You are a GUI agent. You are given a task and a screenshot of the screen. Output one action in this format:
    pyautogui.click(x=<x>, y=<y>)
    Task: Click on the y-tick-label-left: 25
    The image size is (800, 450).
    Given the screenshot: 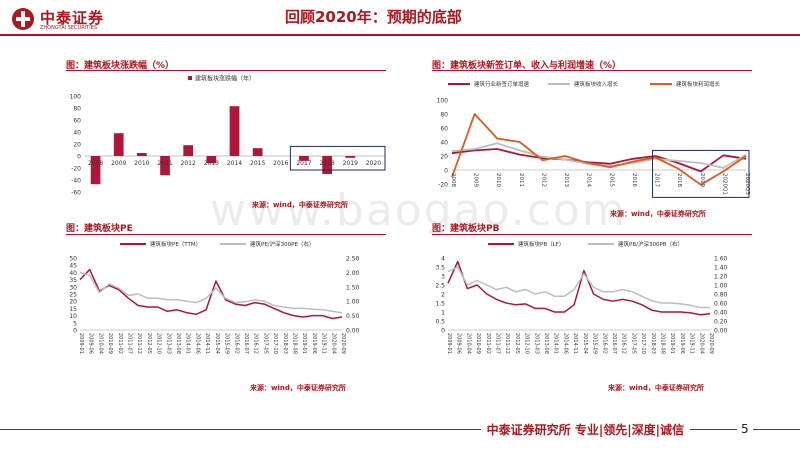 What is the action you would take?
    pyautogui.click(x=73, y=295)
    